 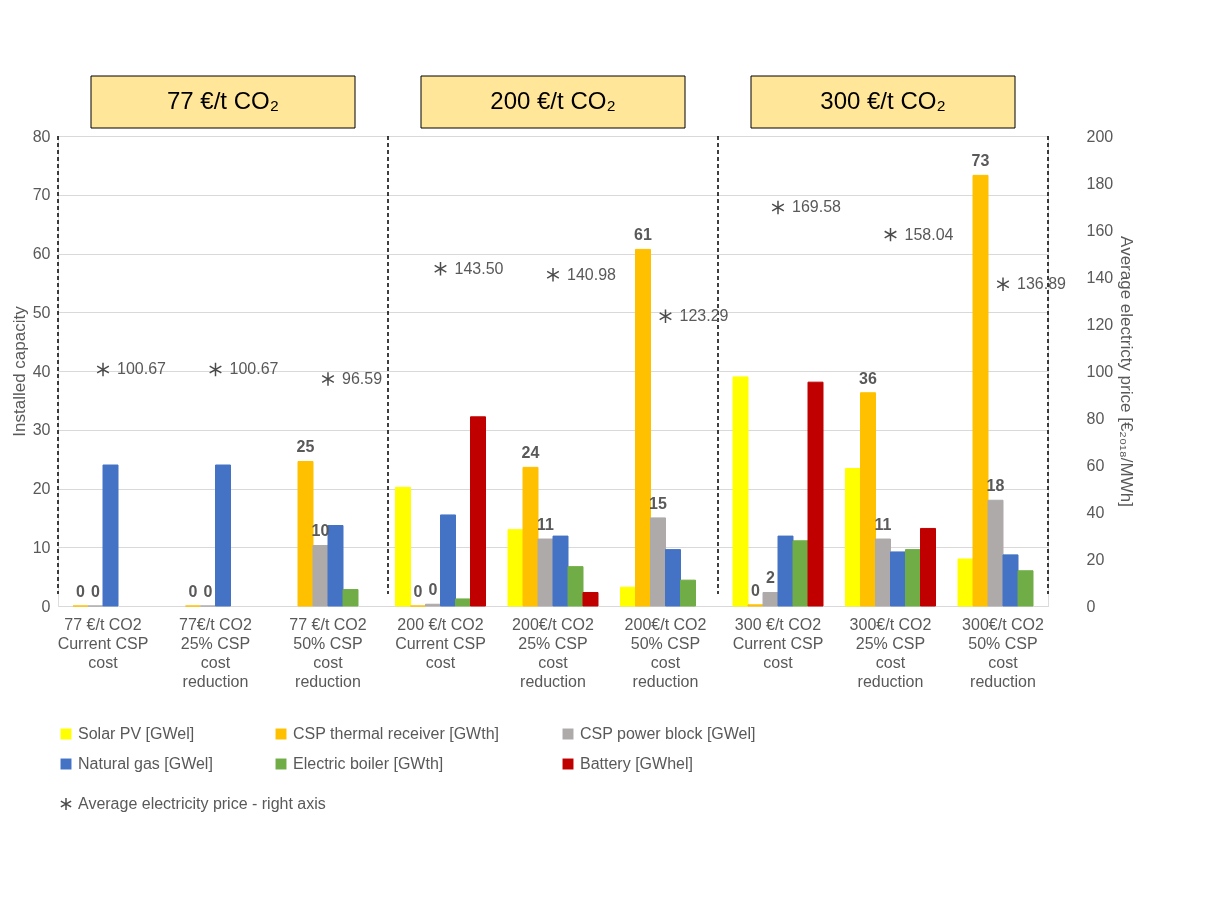 I want to click on x-tick-label: 300€/t CO2 50% CSP cost reduction, so click(x=1003, y=652).